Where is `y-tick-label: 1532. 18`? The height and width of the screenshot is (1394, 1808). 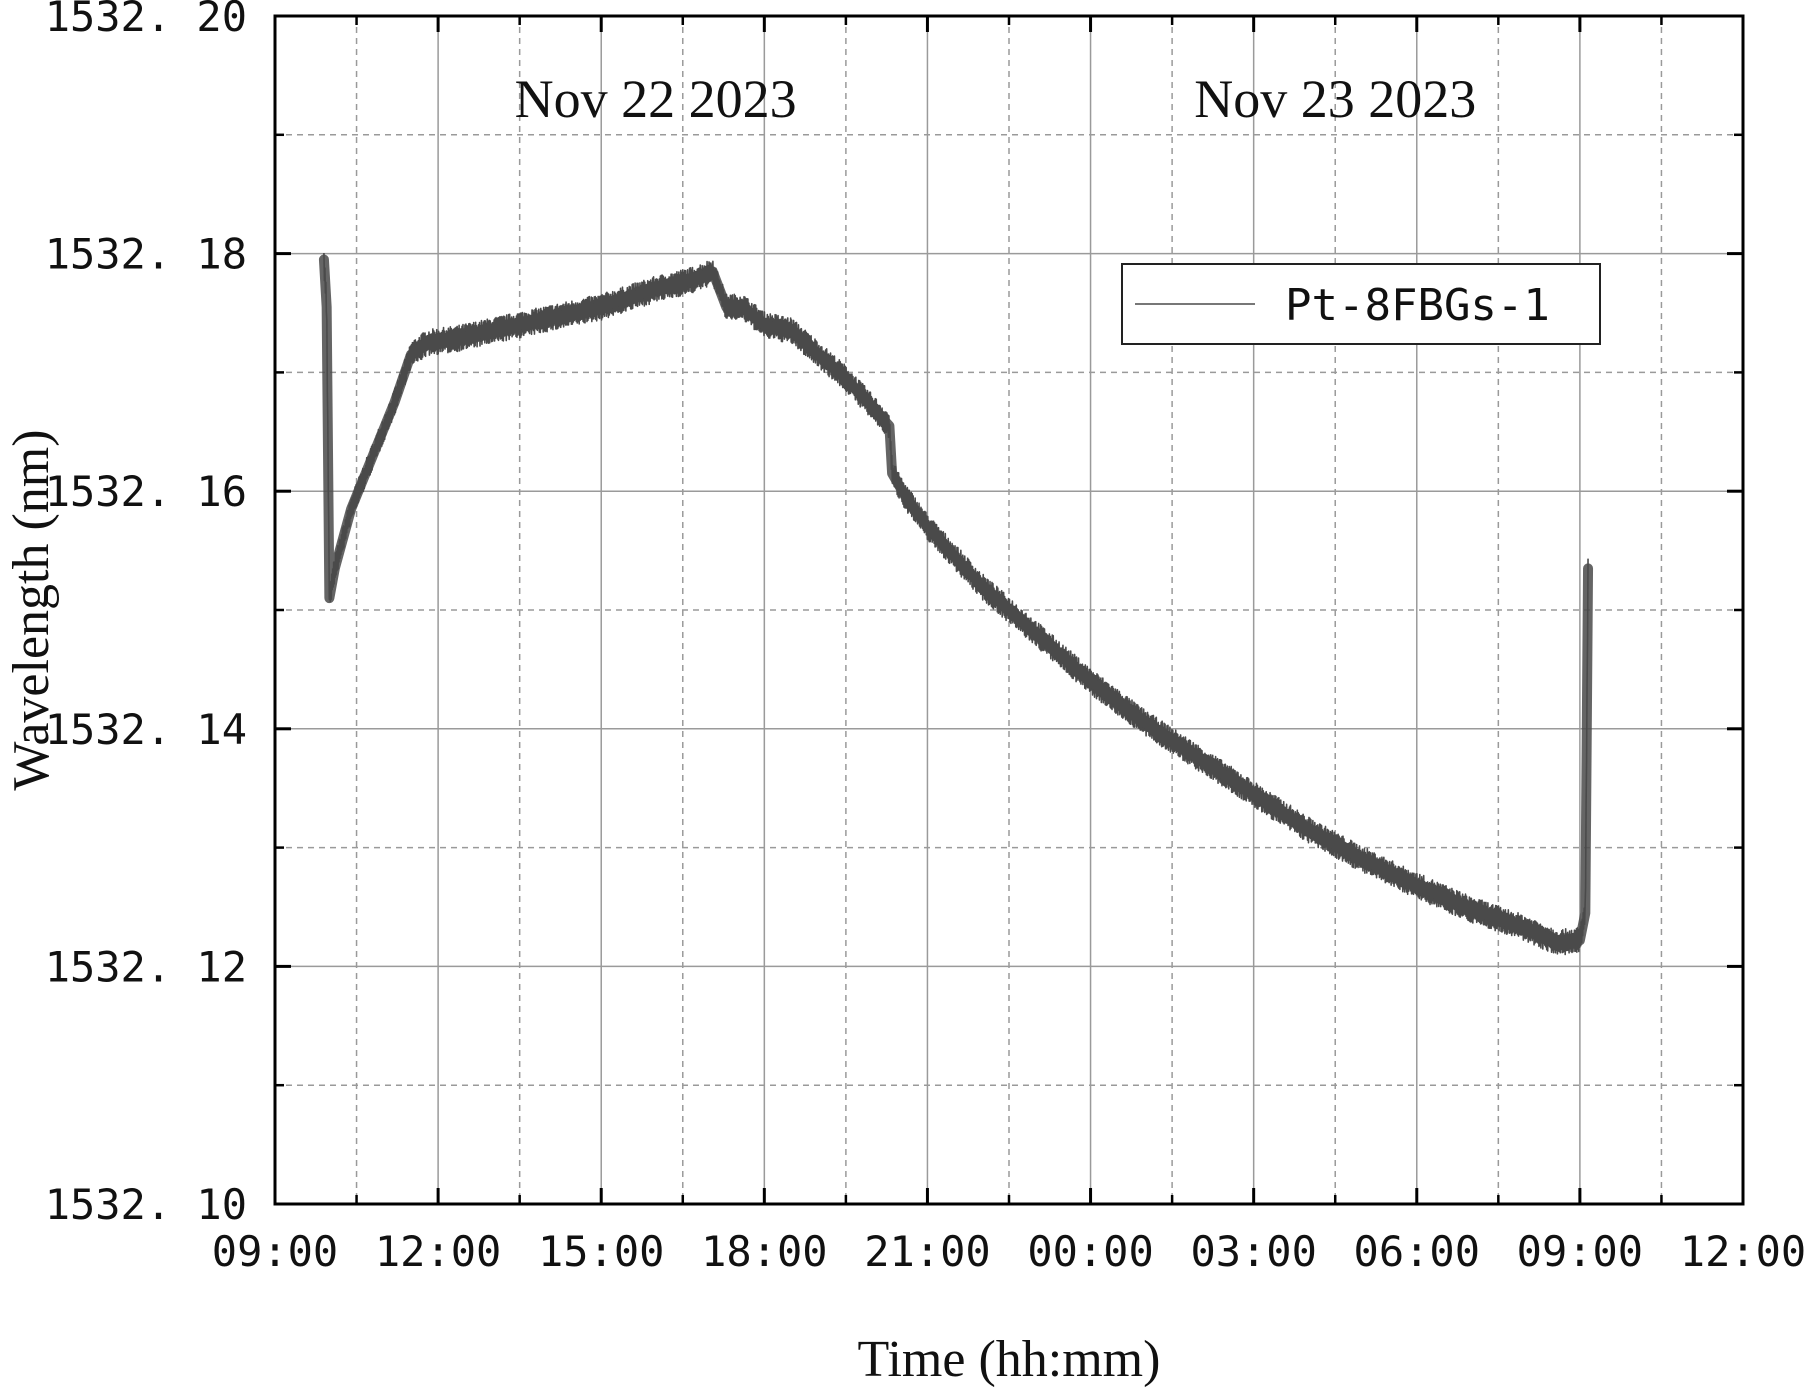 y-tick-label: 1532. 18 is located at coordinates (146, 254).